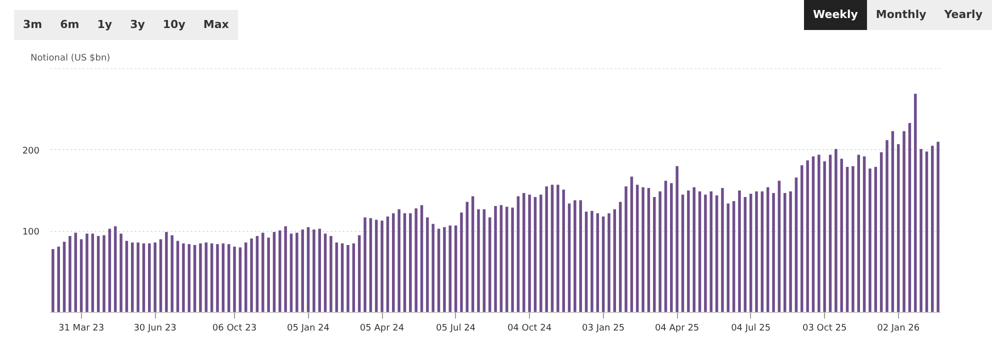 The image size is (1000, 351). What do you see at coordinates (137, 25) in the screenshot?
I see `text: 3y` at bounding box center [137, 25].